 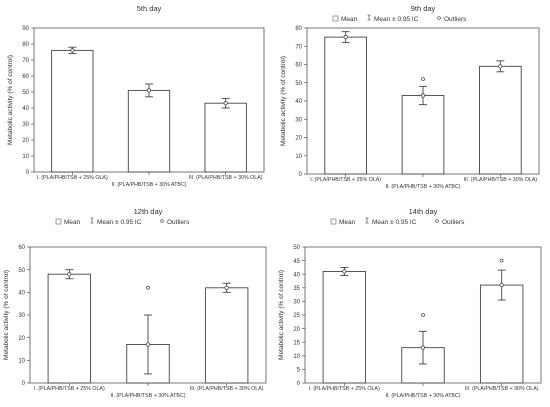 What do you see at coordinates (148, 211) in the screenshot?
I see `chart-title: 12th day` at bounding box center [148, 211].